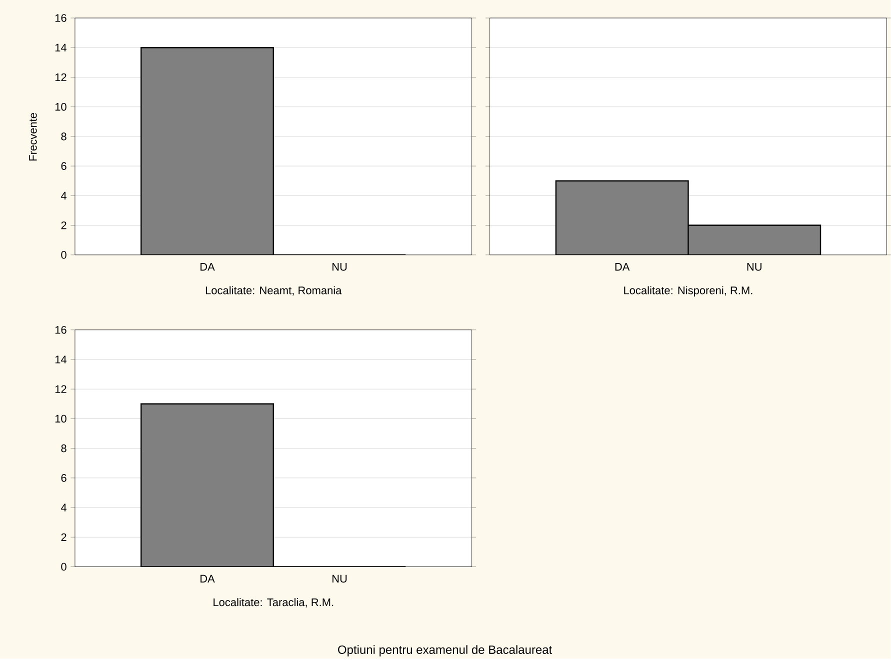 Image resolution: width=891 pixels, height=660 pixels. Describe the element at coordinates (274, 291) in the screenshot. I see `x-axis-title: Localitate: Neamt, Romania` at that location.